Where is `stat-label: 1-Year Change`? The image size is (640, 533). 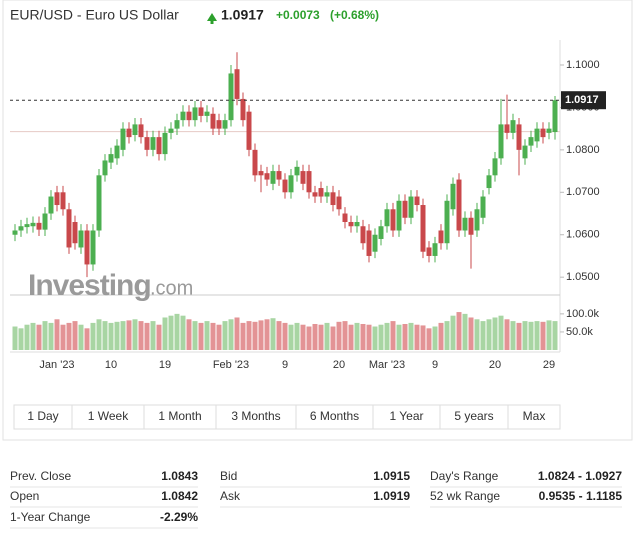
stat-label: 1-Year Change is located at coordinates (50, 517).